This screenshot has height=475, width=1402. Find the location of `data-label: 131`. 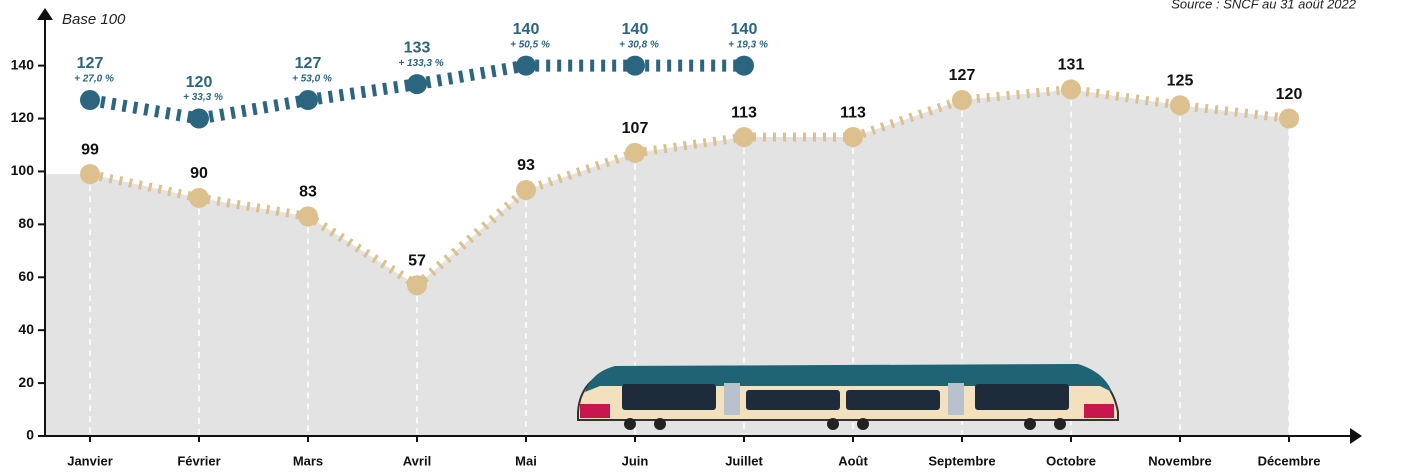

data-label: 131 is located at coordinates (1071, 65).